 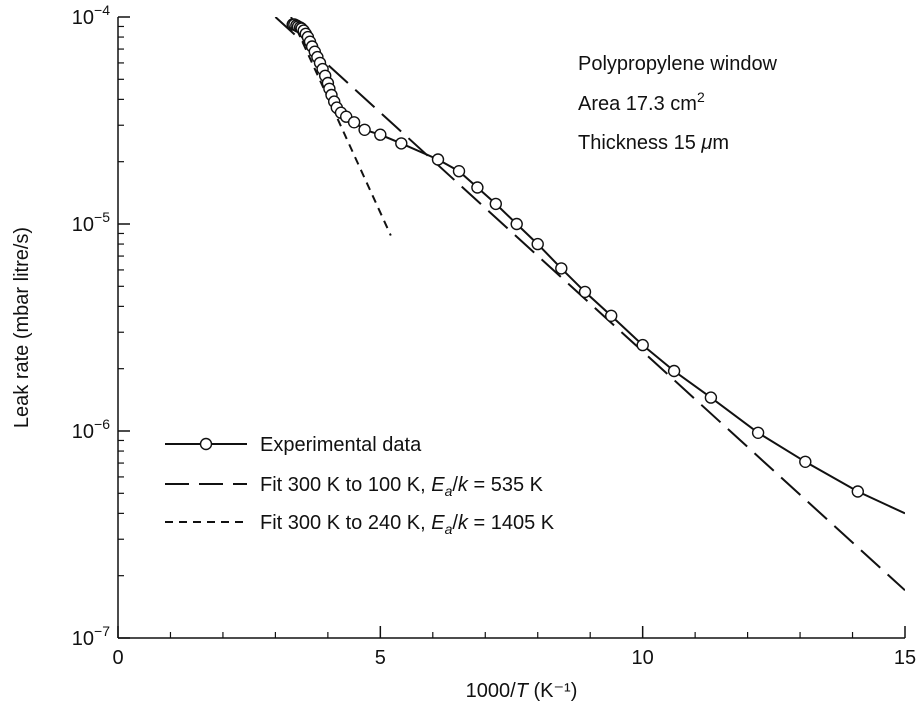 What do you see at coordinates (22, 327) in the screenshot?
I see `y-axis-title: Leak rate (mbar litre/s)` at bounding box center [22, 327].